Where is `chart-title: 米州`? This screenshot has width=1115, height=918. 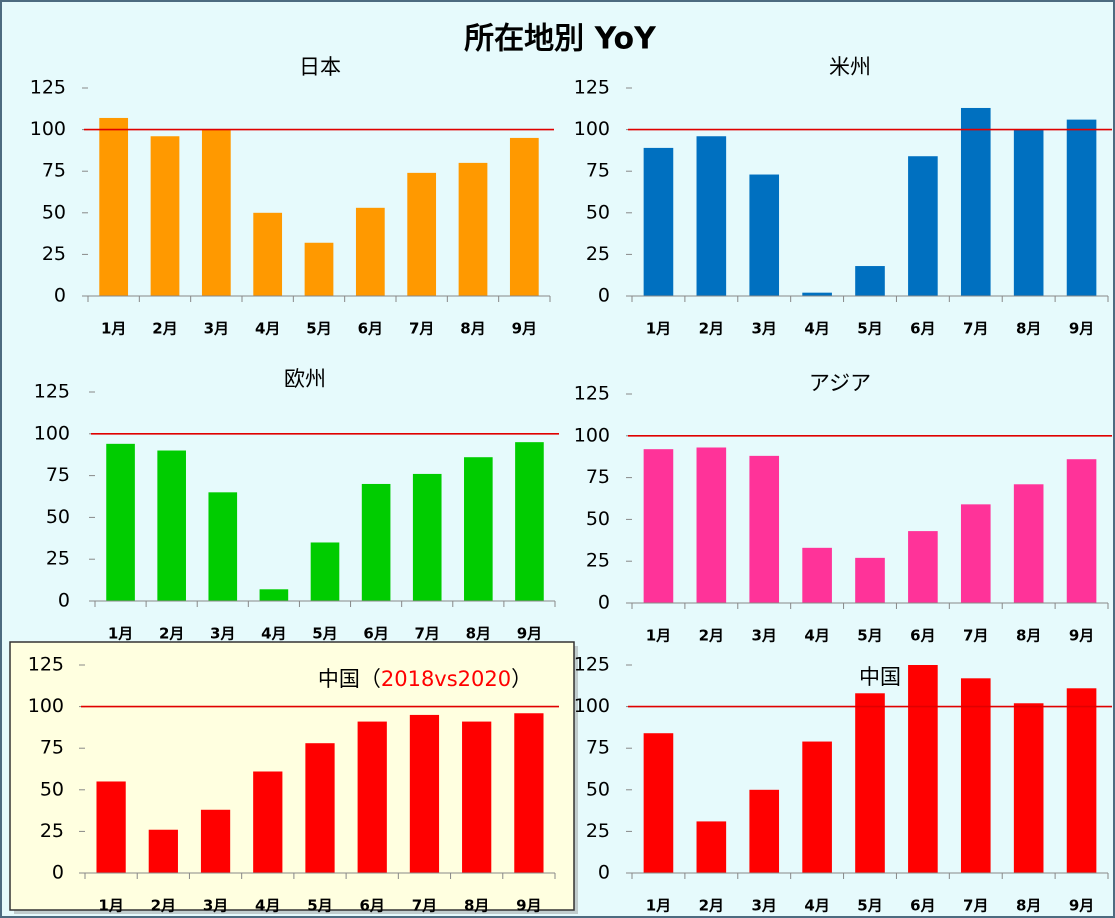
chart-title: 米州 is located at coordinates (850, 67).